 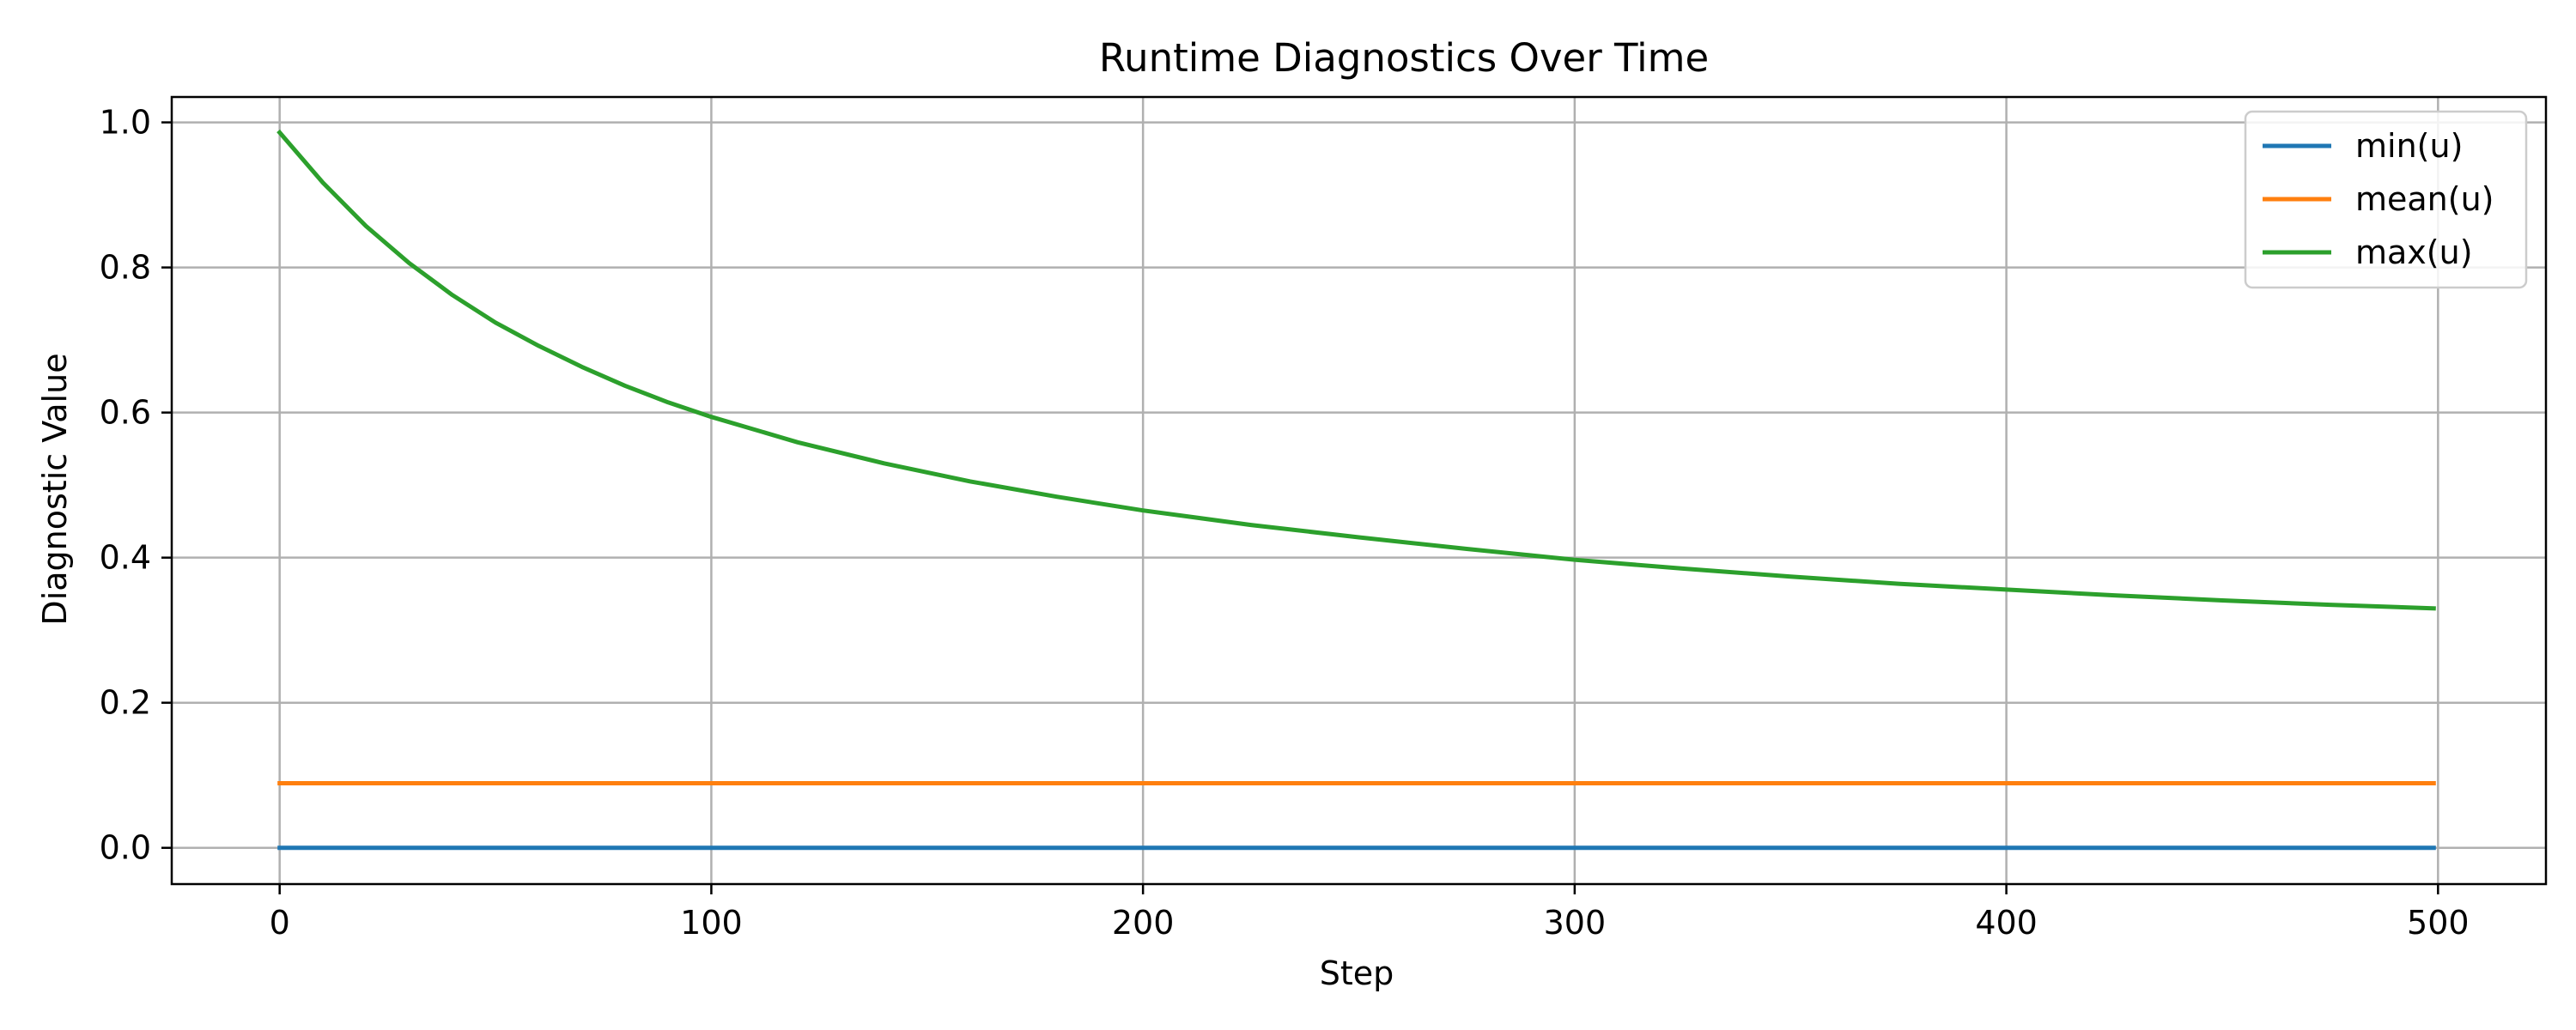 I want to click on y-tick-label: 0.8, so click(x=126, y=268).